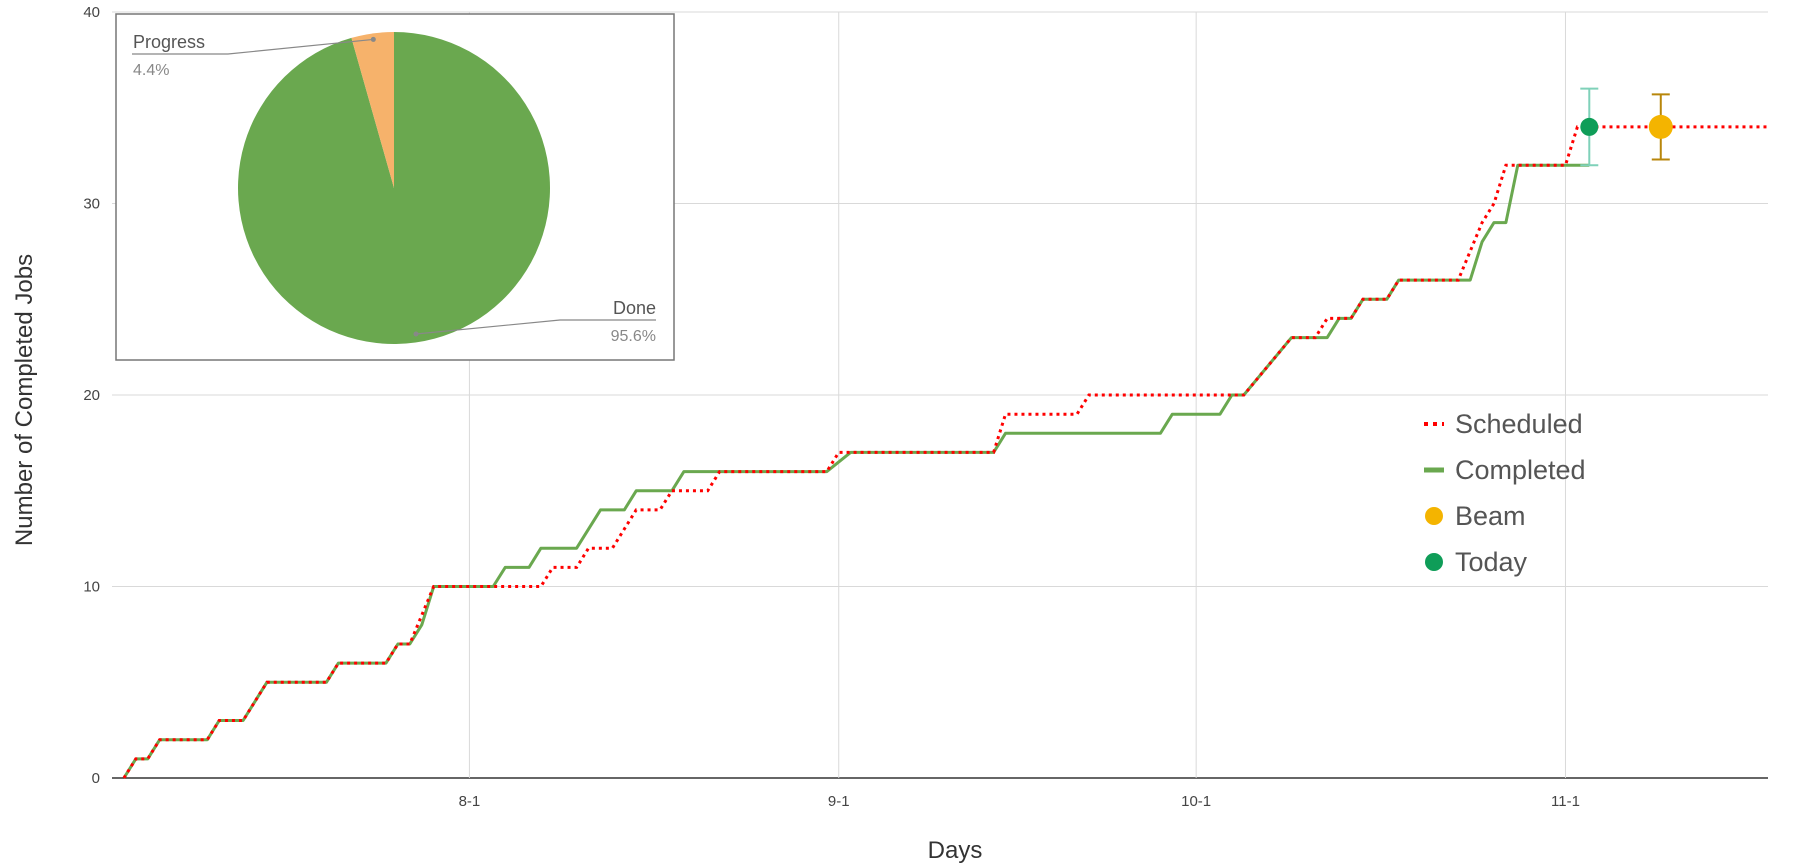 The width and height of the screenshot is (1800, 866). Describe the element at coordinates (372, 110) in the screenshot. I see `pie-slice-progress` at that location.